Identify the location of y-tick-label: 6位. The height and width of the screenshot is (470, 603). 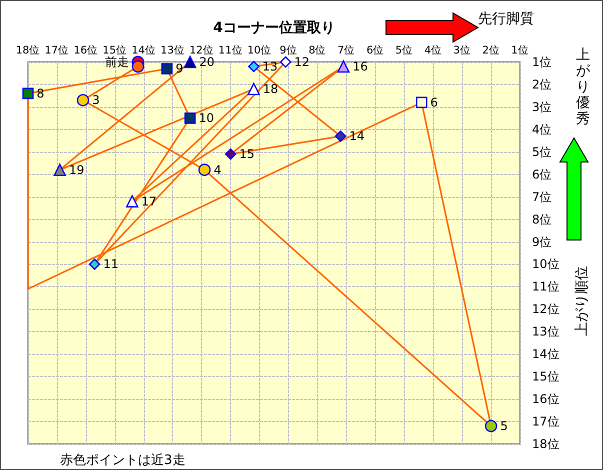
(542, 174).